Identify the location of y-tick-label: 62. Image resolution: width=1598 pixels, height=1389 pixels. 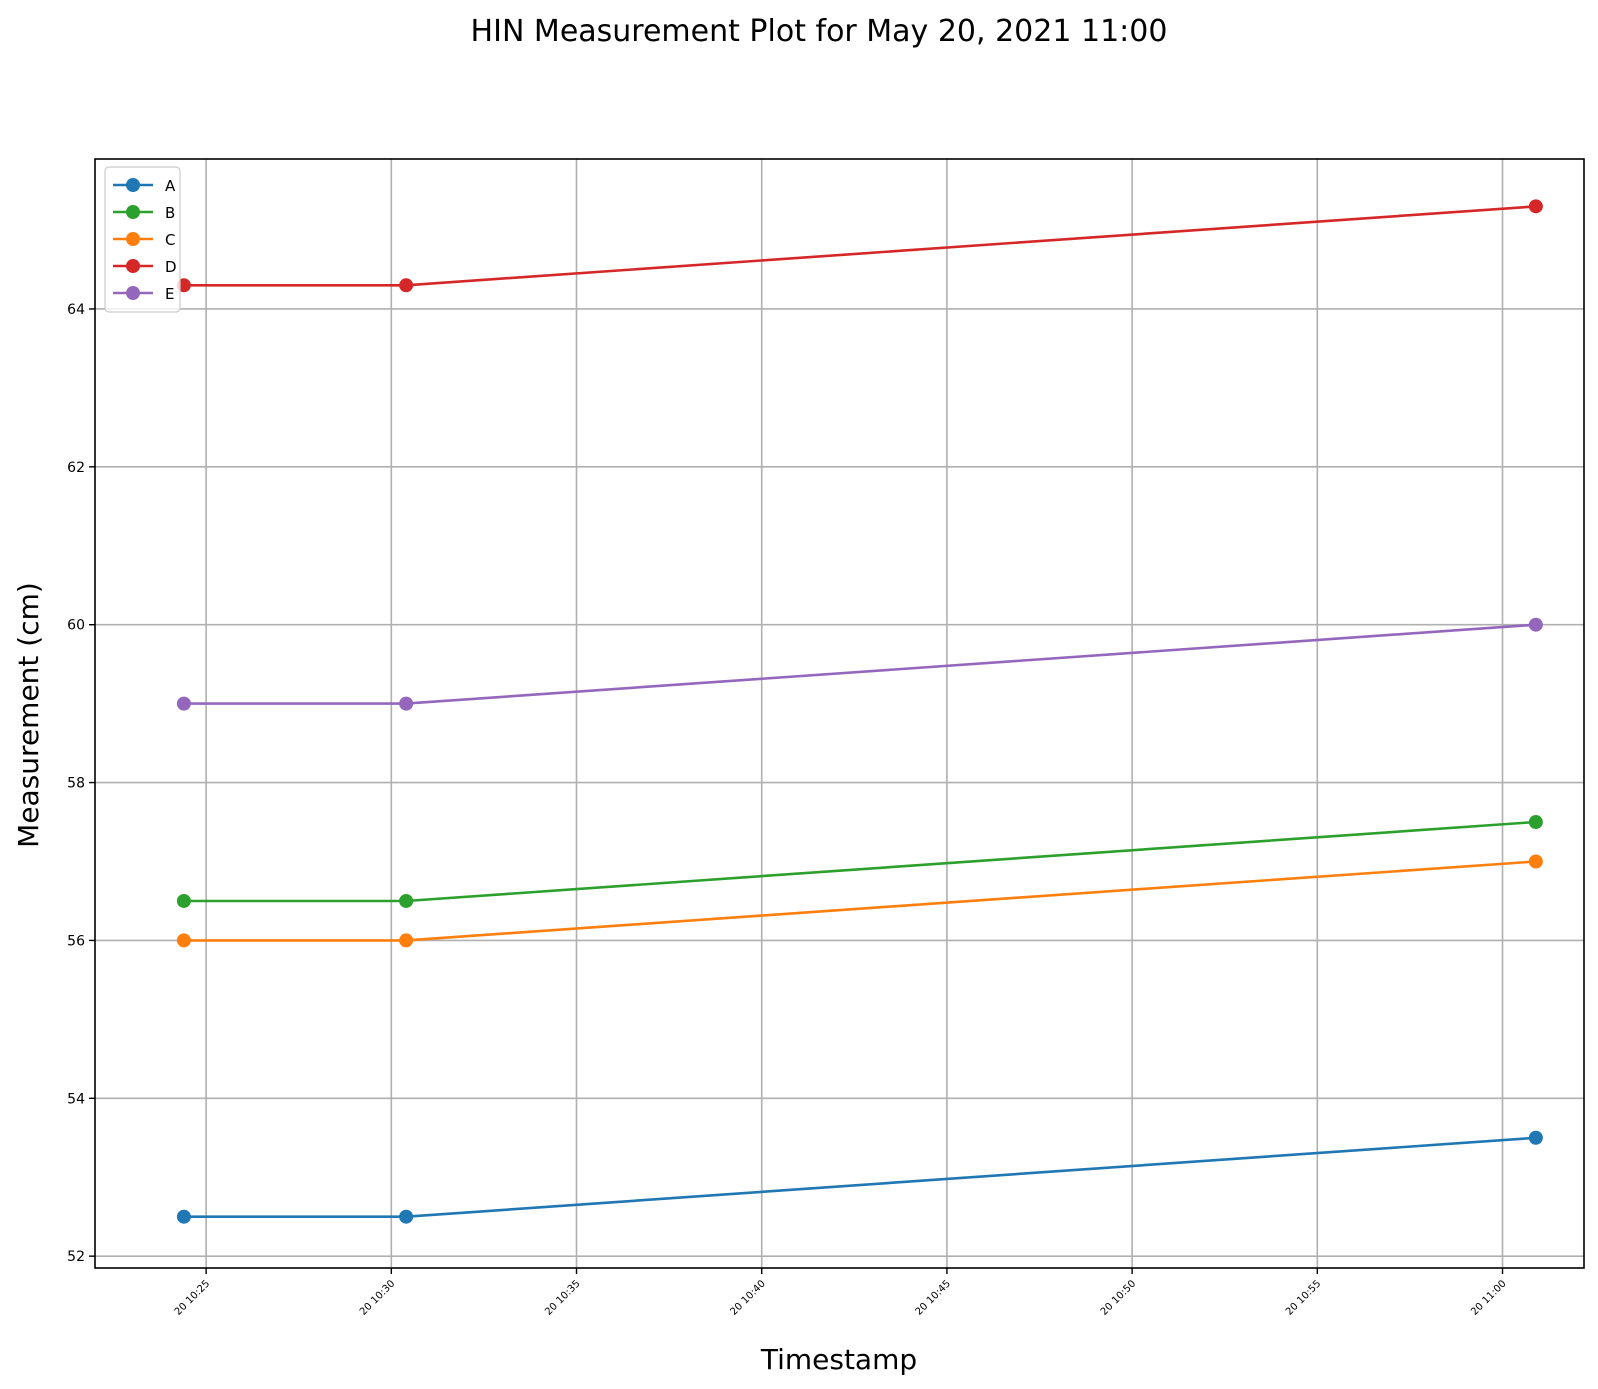
(76, 468).